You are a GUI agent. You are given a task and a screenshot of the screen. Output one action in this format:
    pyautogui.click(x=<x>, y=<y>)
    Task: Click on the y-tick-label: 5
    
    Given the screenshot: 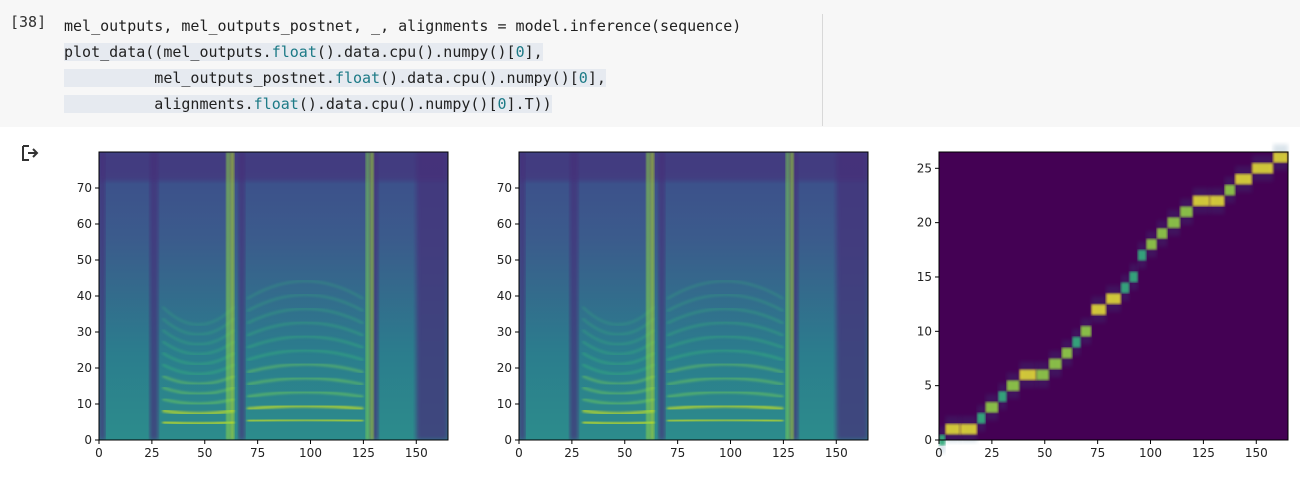 What is the action you would take?
    pyautogui.click(x=928, y=386)
    